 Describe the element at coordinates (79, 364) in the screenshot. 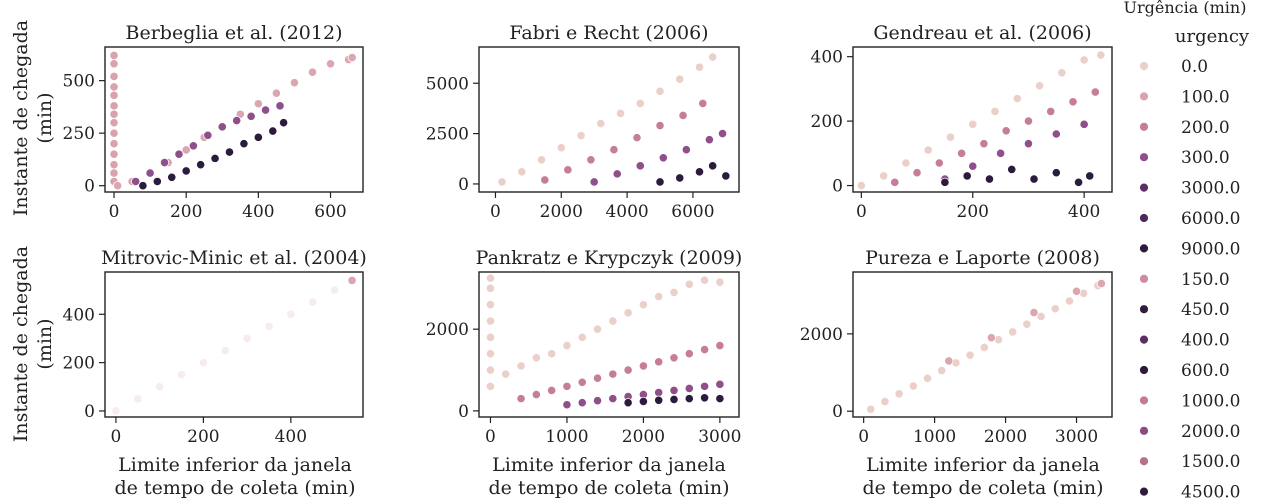

I see `y-tick-label: 200` at that location.